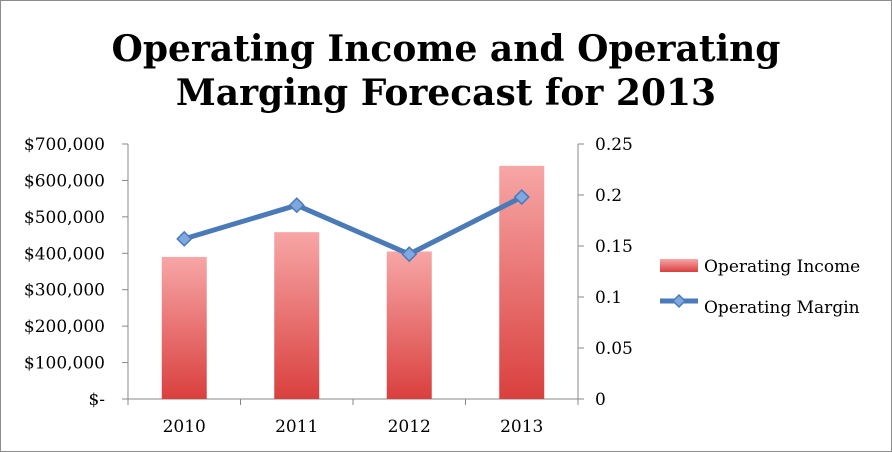 Image resolution: width=892 pixels, height=452 pixels. Describe the element at coordinates (600, 400) in the screenshot. I see `right-axis-tick-label: 0` at that location.